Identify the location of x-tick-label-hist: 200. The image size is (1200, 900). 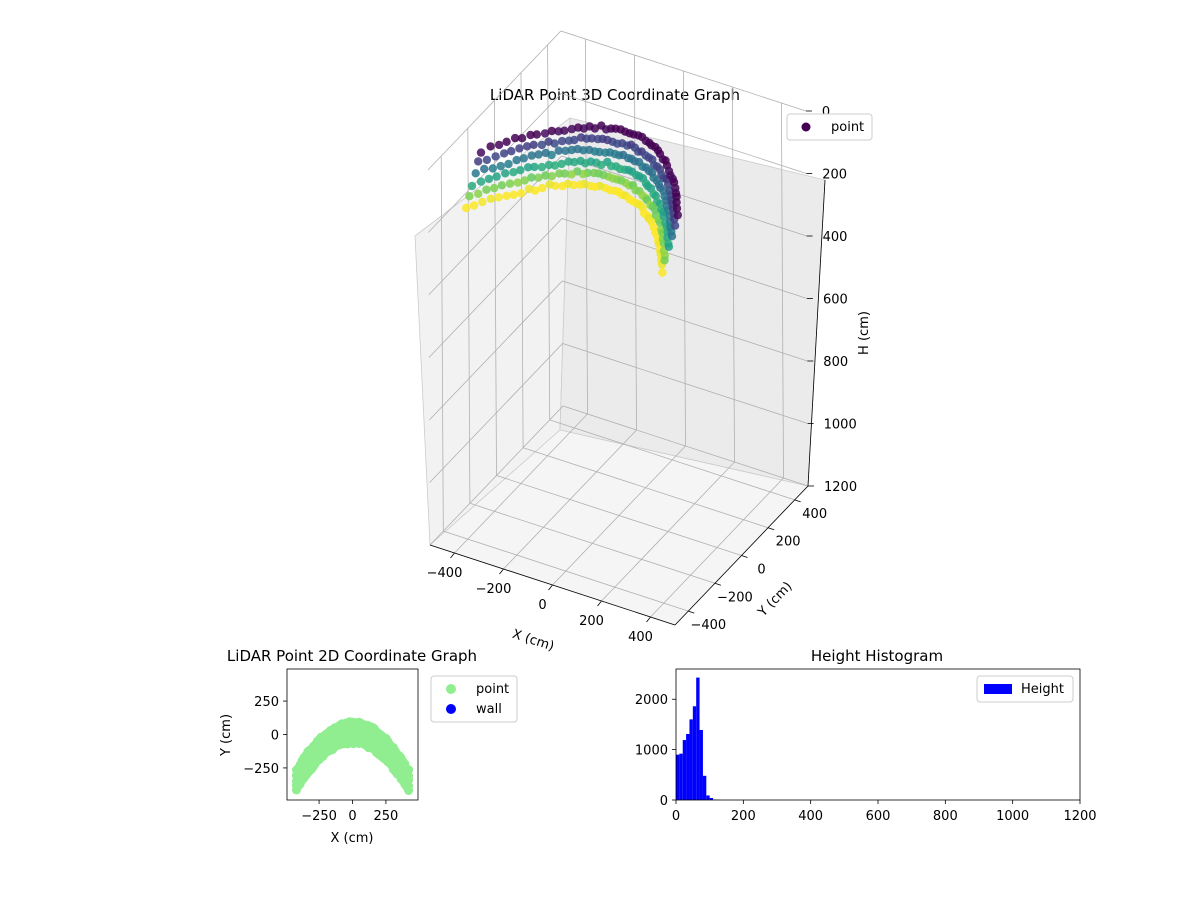
(743, 816).